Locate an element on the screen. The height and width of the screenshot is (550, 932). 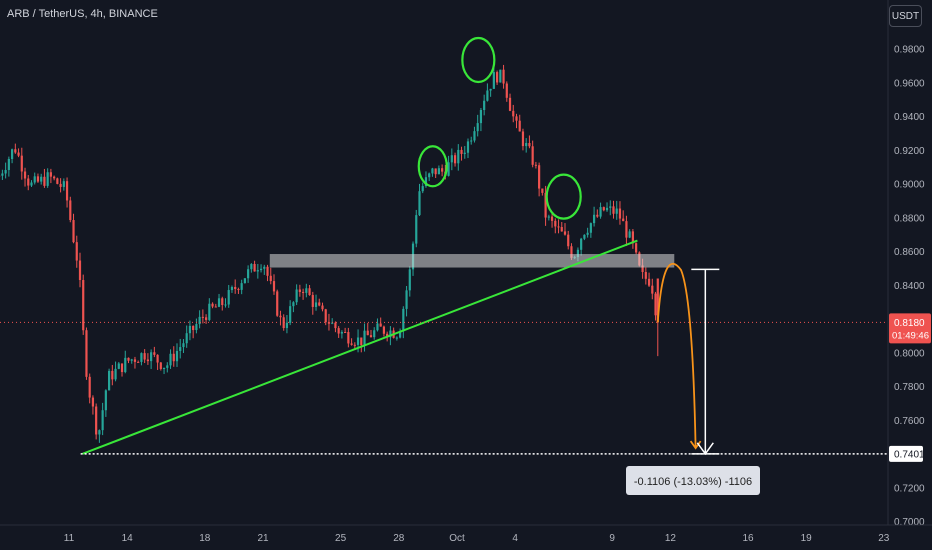
svg-text: 01:49:46 is located at coordinates (910, 335).